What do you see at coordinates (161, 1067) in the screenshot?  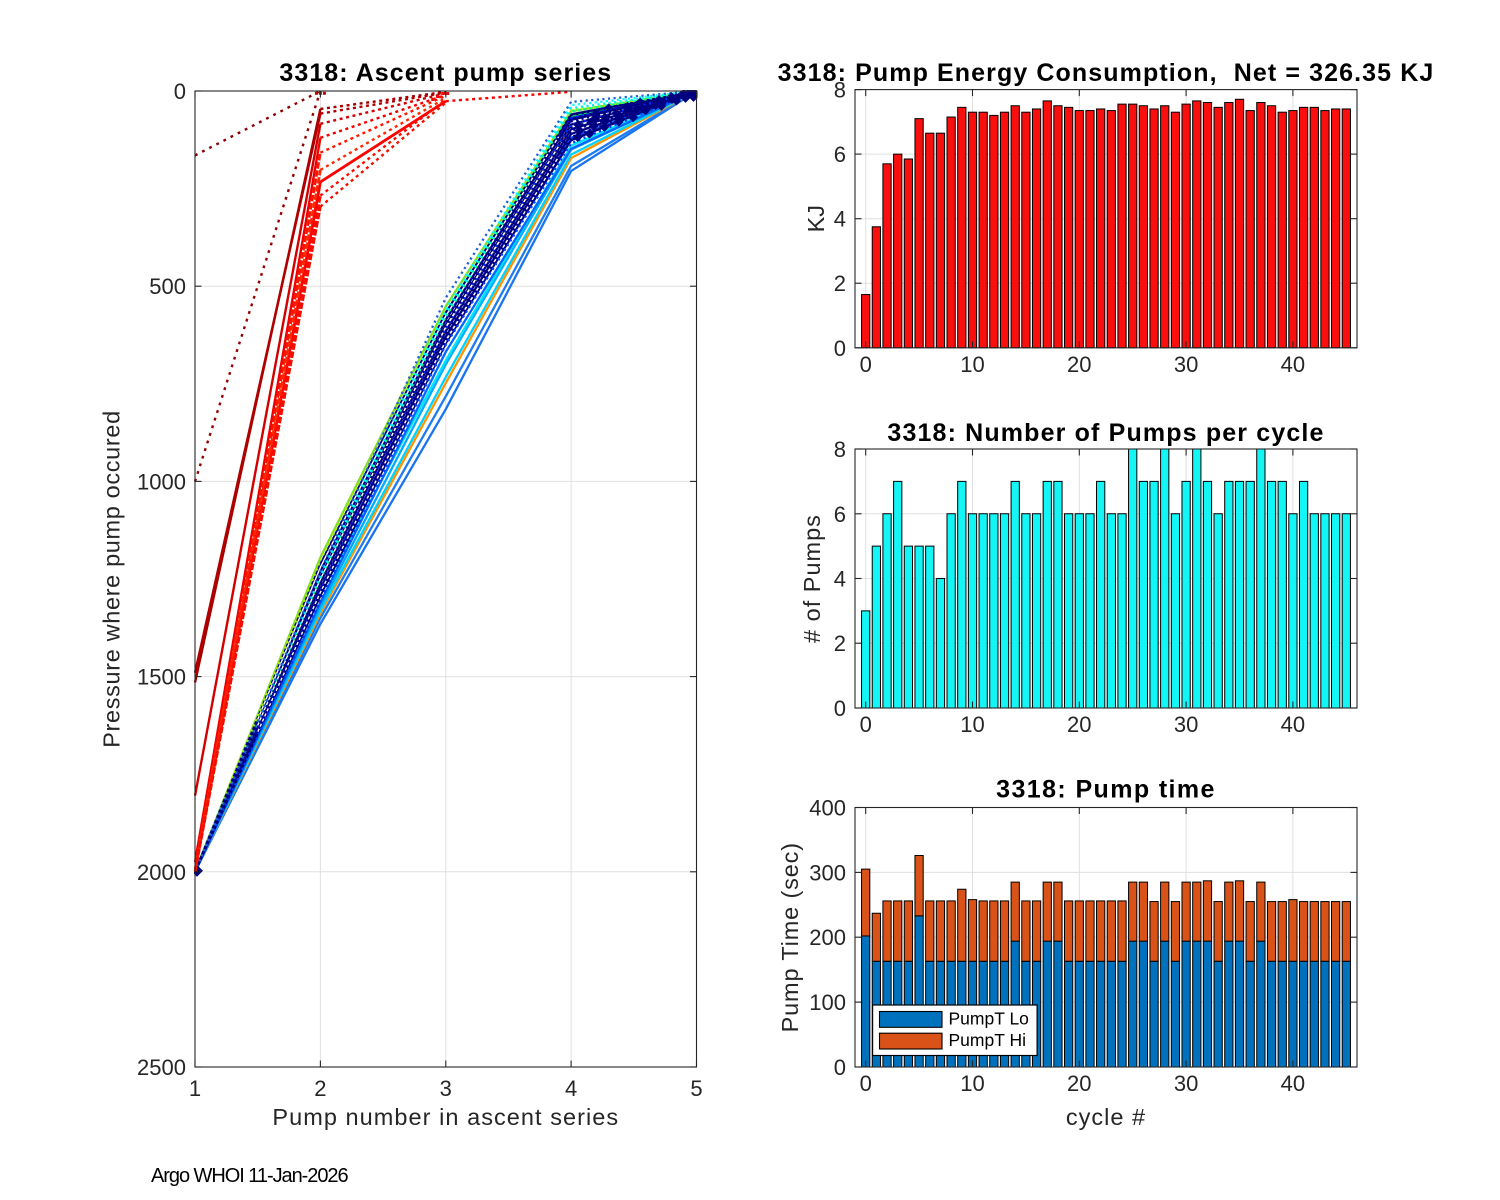 I see `svg-text: 2500` at bounding box center [161, 1067].